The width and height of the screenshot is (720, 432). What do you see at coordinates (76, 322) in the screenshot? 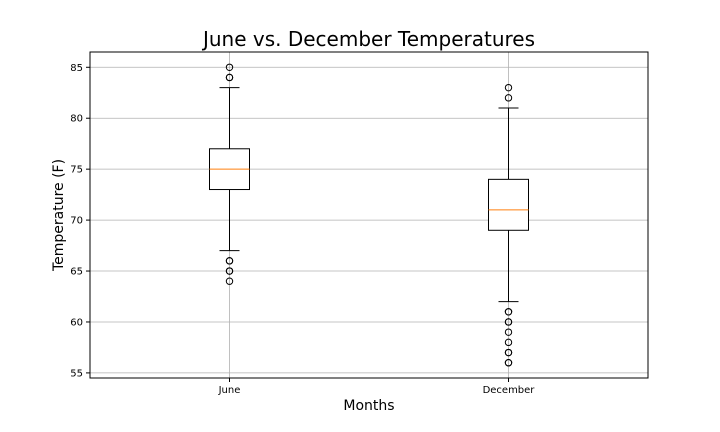
I see `y-tick-label: 60` at bounding box center [76, 322].